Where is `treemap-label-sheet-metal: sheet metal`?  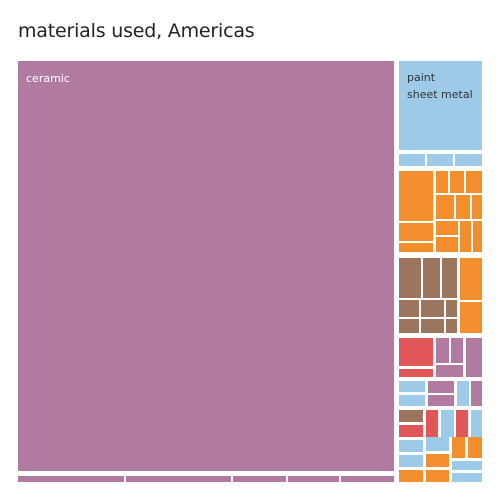
treemap-label-sheet-metal: sheet metal is located at coordinates (440, 94).